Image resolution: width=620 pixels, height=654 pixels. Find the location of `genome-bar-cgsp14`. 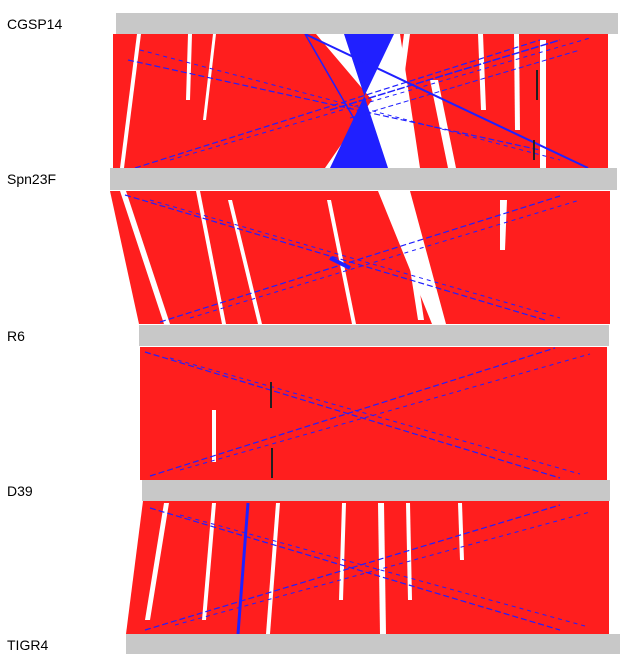

genome-bar-cgsp14 is located at coordinates (367, 23).